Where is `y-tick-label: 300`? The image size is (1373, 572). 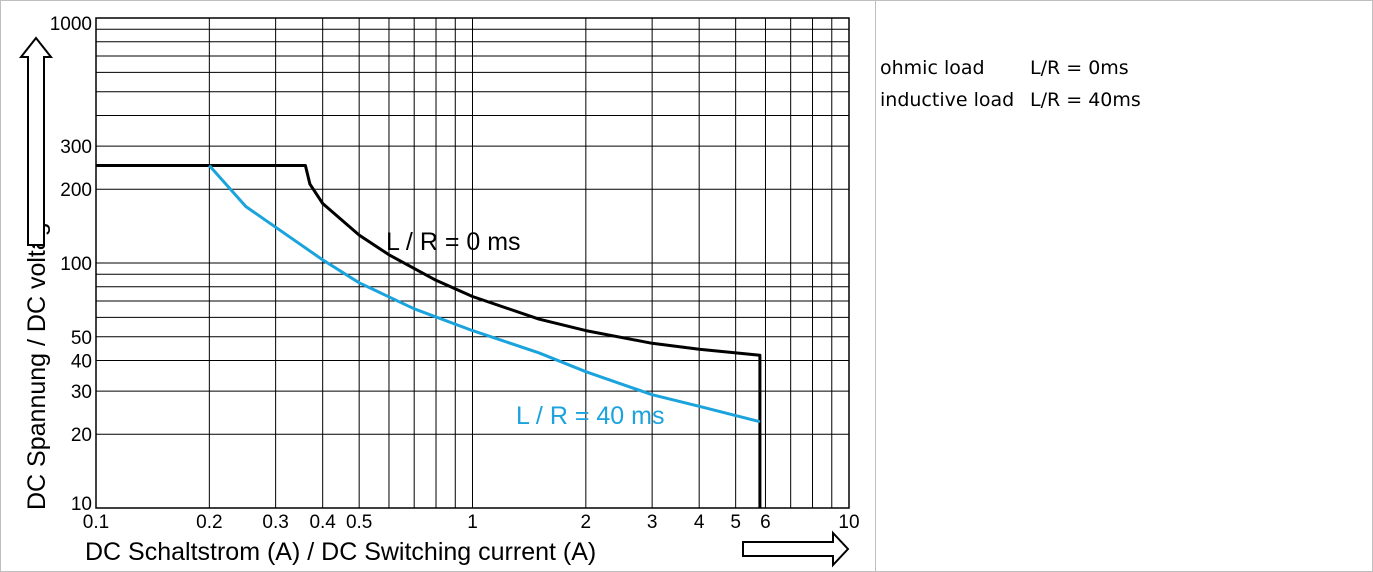 y-tick-label: 300 is located at coordinates (76, 147).